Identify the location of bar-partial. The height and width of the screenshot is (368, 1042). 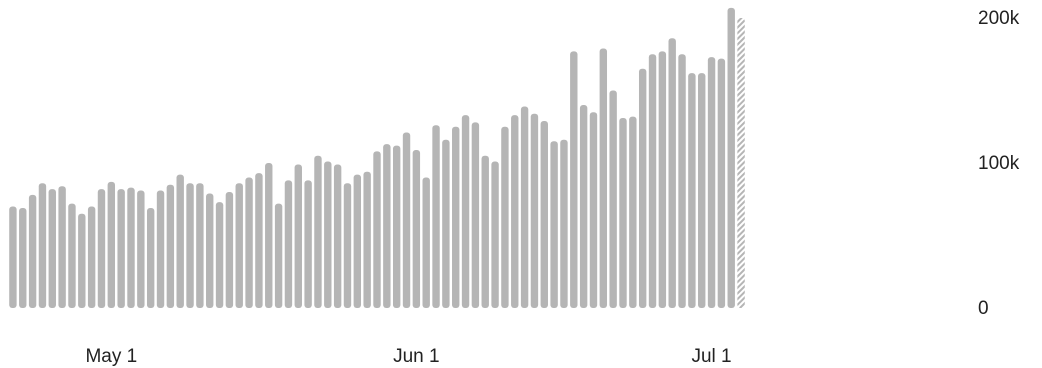
(741, 163).